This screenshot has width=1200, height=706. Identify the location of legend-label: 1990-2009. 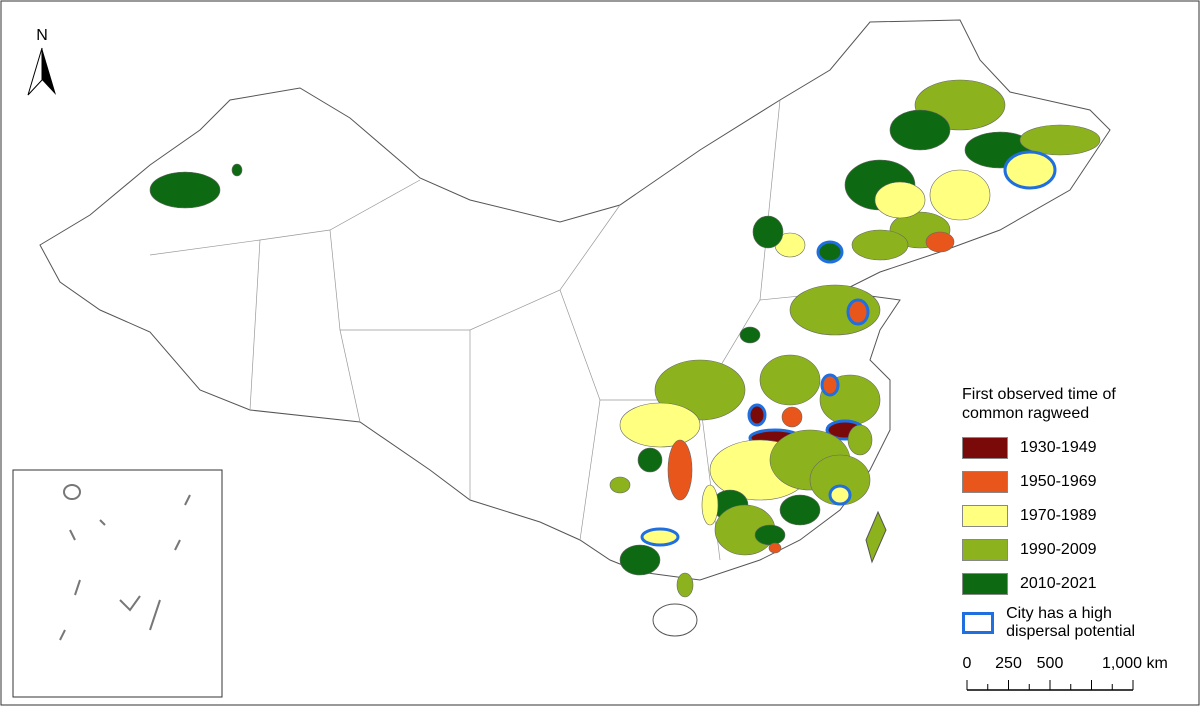
(1058, 549).